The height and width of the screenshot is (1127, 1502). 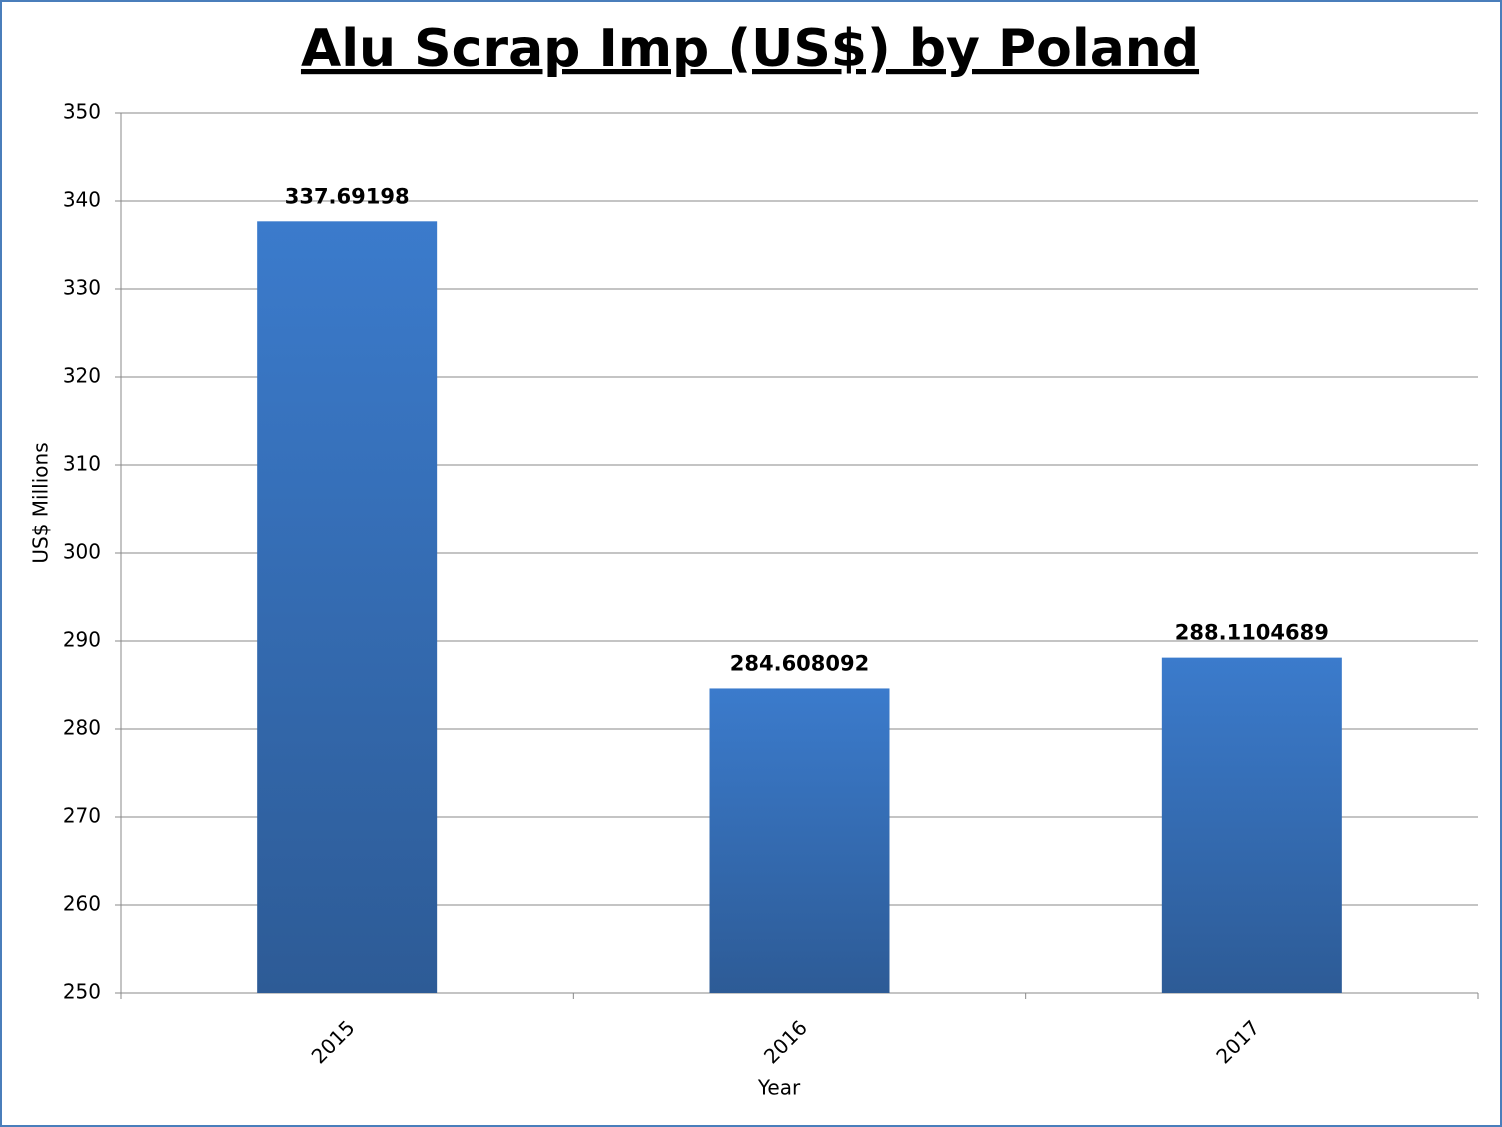 I want to click on y-tick-label: 320, so click(x=82, y=376).